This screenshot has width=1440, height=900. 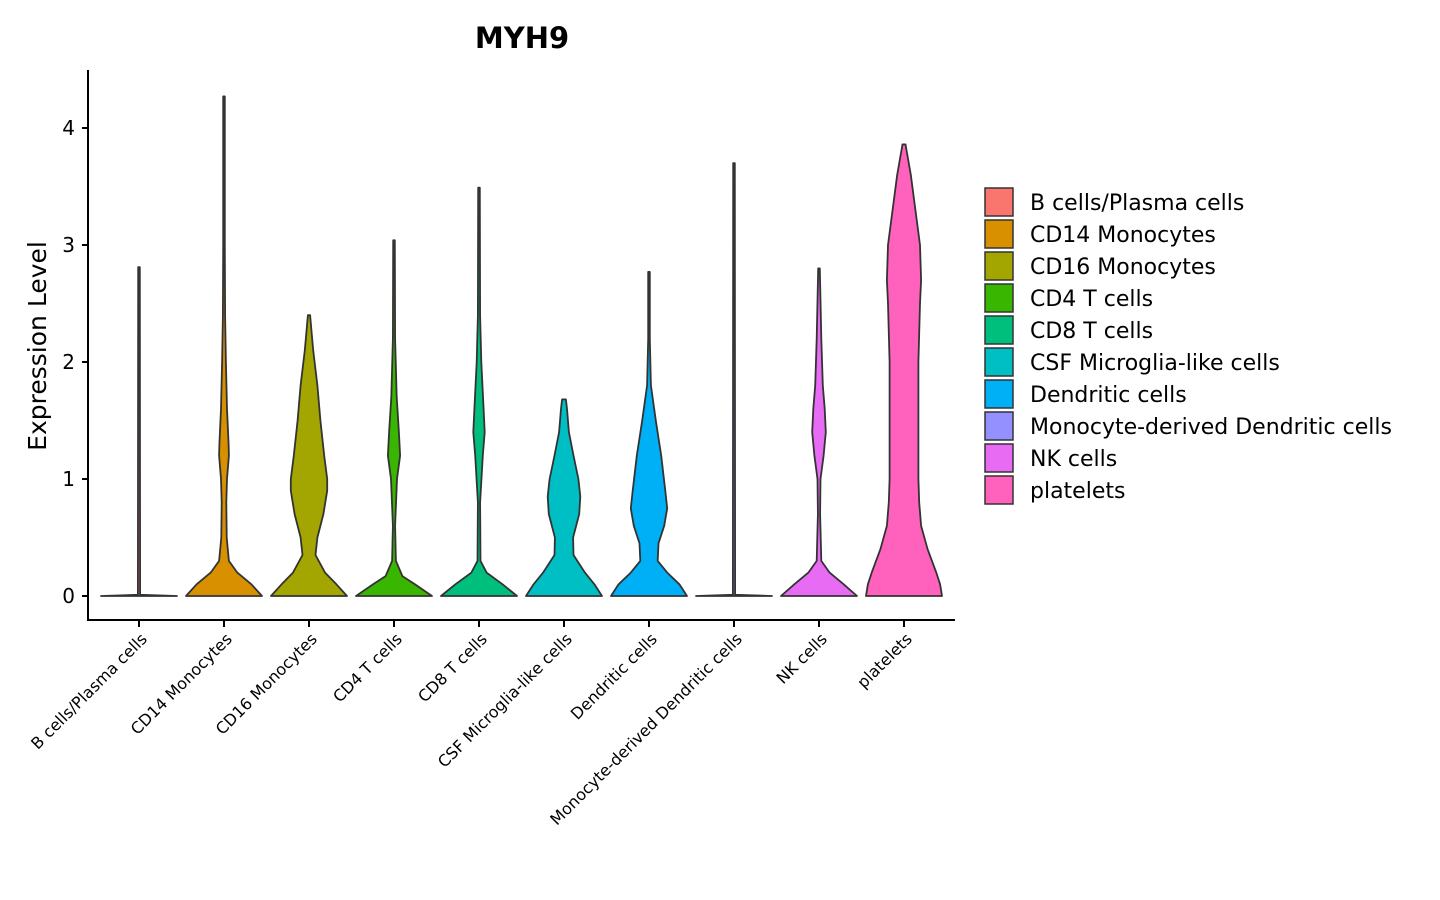 I want to click on x-tick-label: Dendritic cells, so click(x=614, y=676).